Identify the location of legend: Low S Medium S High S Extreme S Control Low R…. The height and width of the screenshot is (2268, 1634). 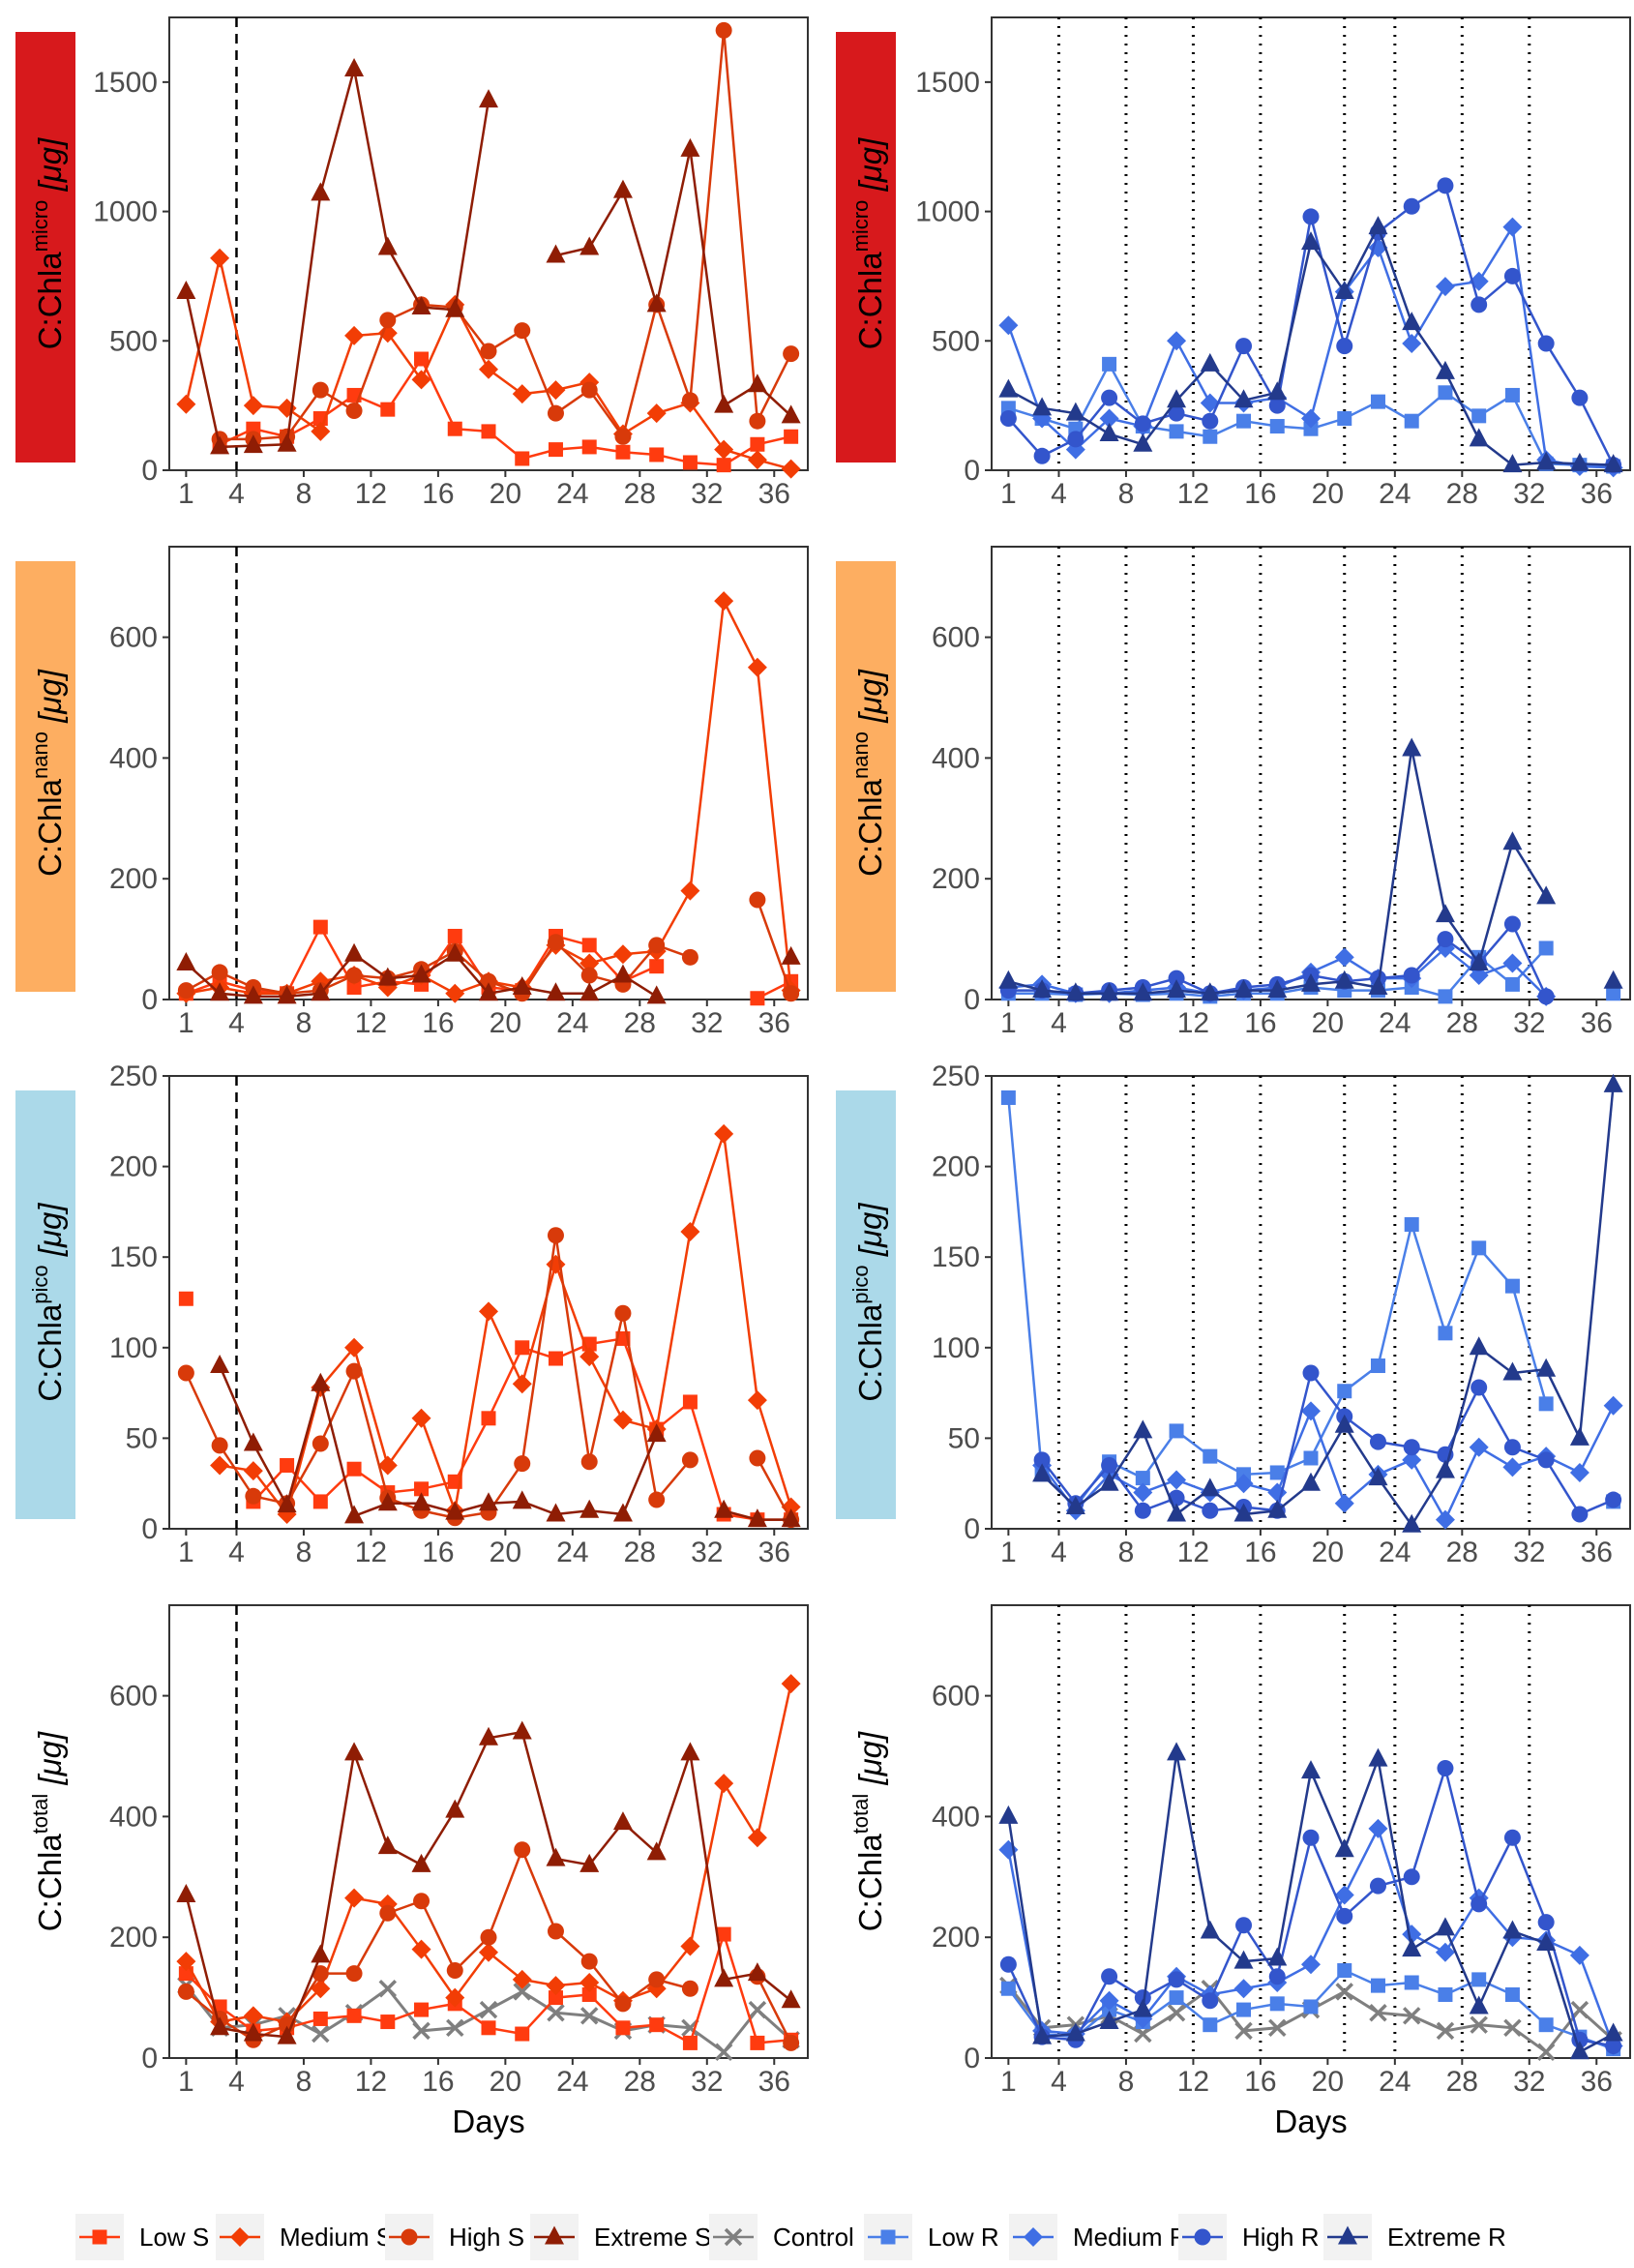
(790, 2237).